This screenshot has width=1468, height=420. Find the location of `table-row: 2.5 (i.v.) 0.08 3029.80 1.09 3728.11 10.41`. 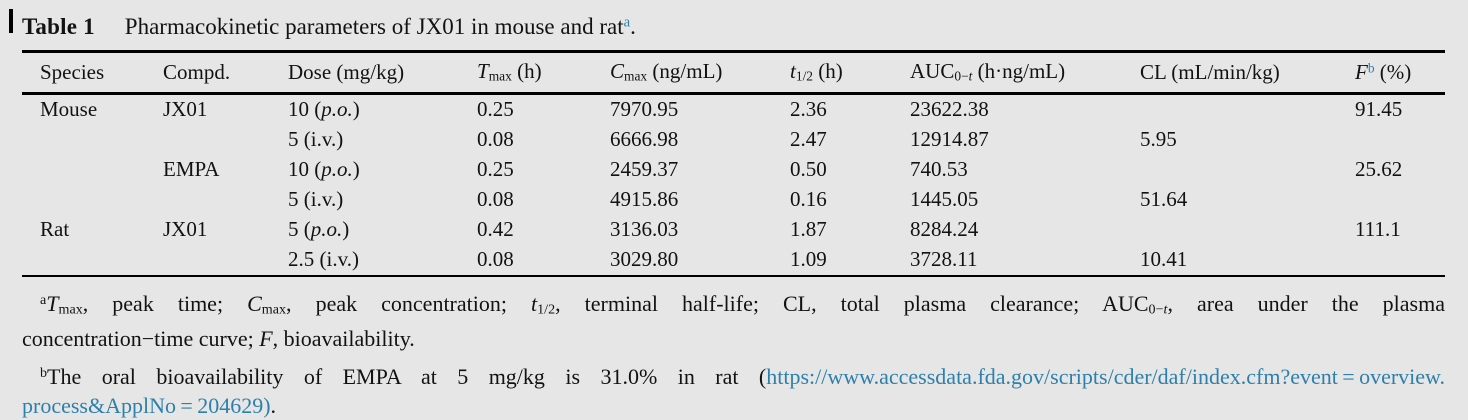

table-row: 2.5 (i.v.) 0.08 3029.80 1.09 3728.11 10.41 is located at coordinates (733, 260).